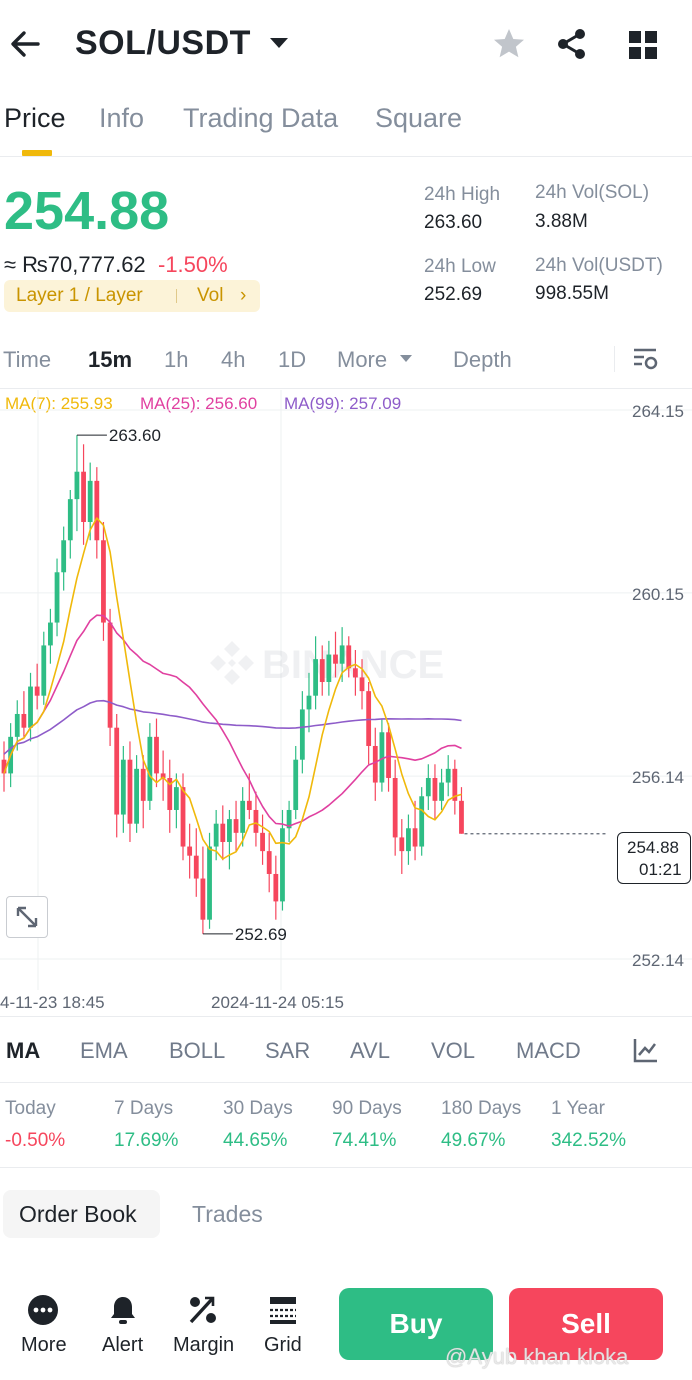  Describe the element at coordinates (227, 1214) in the screenshot. I see `tab-trades: Trades` at that location.